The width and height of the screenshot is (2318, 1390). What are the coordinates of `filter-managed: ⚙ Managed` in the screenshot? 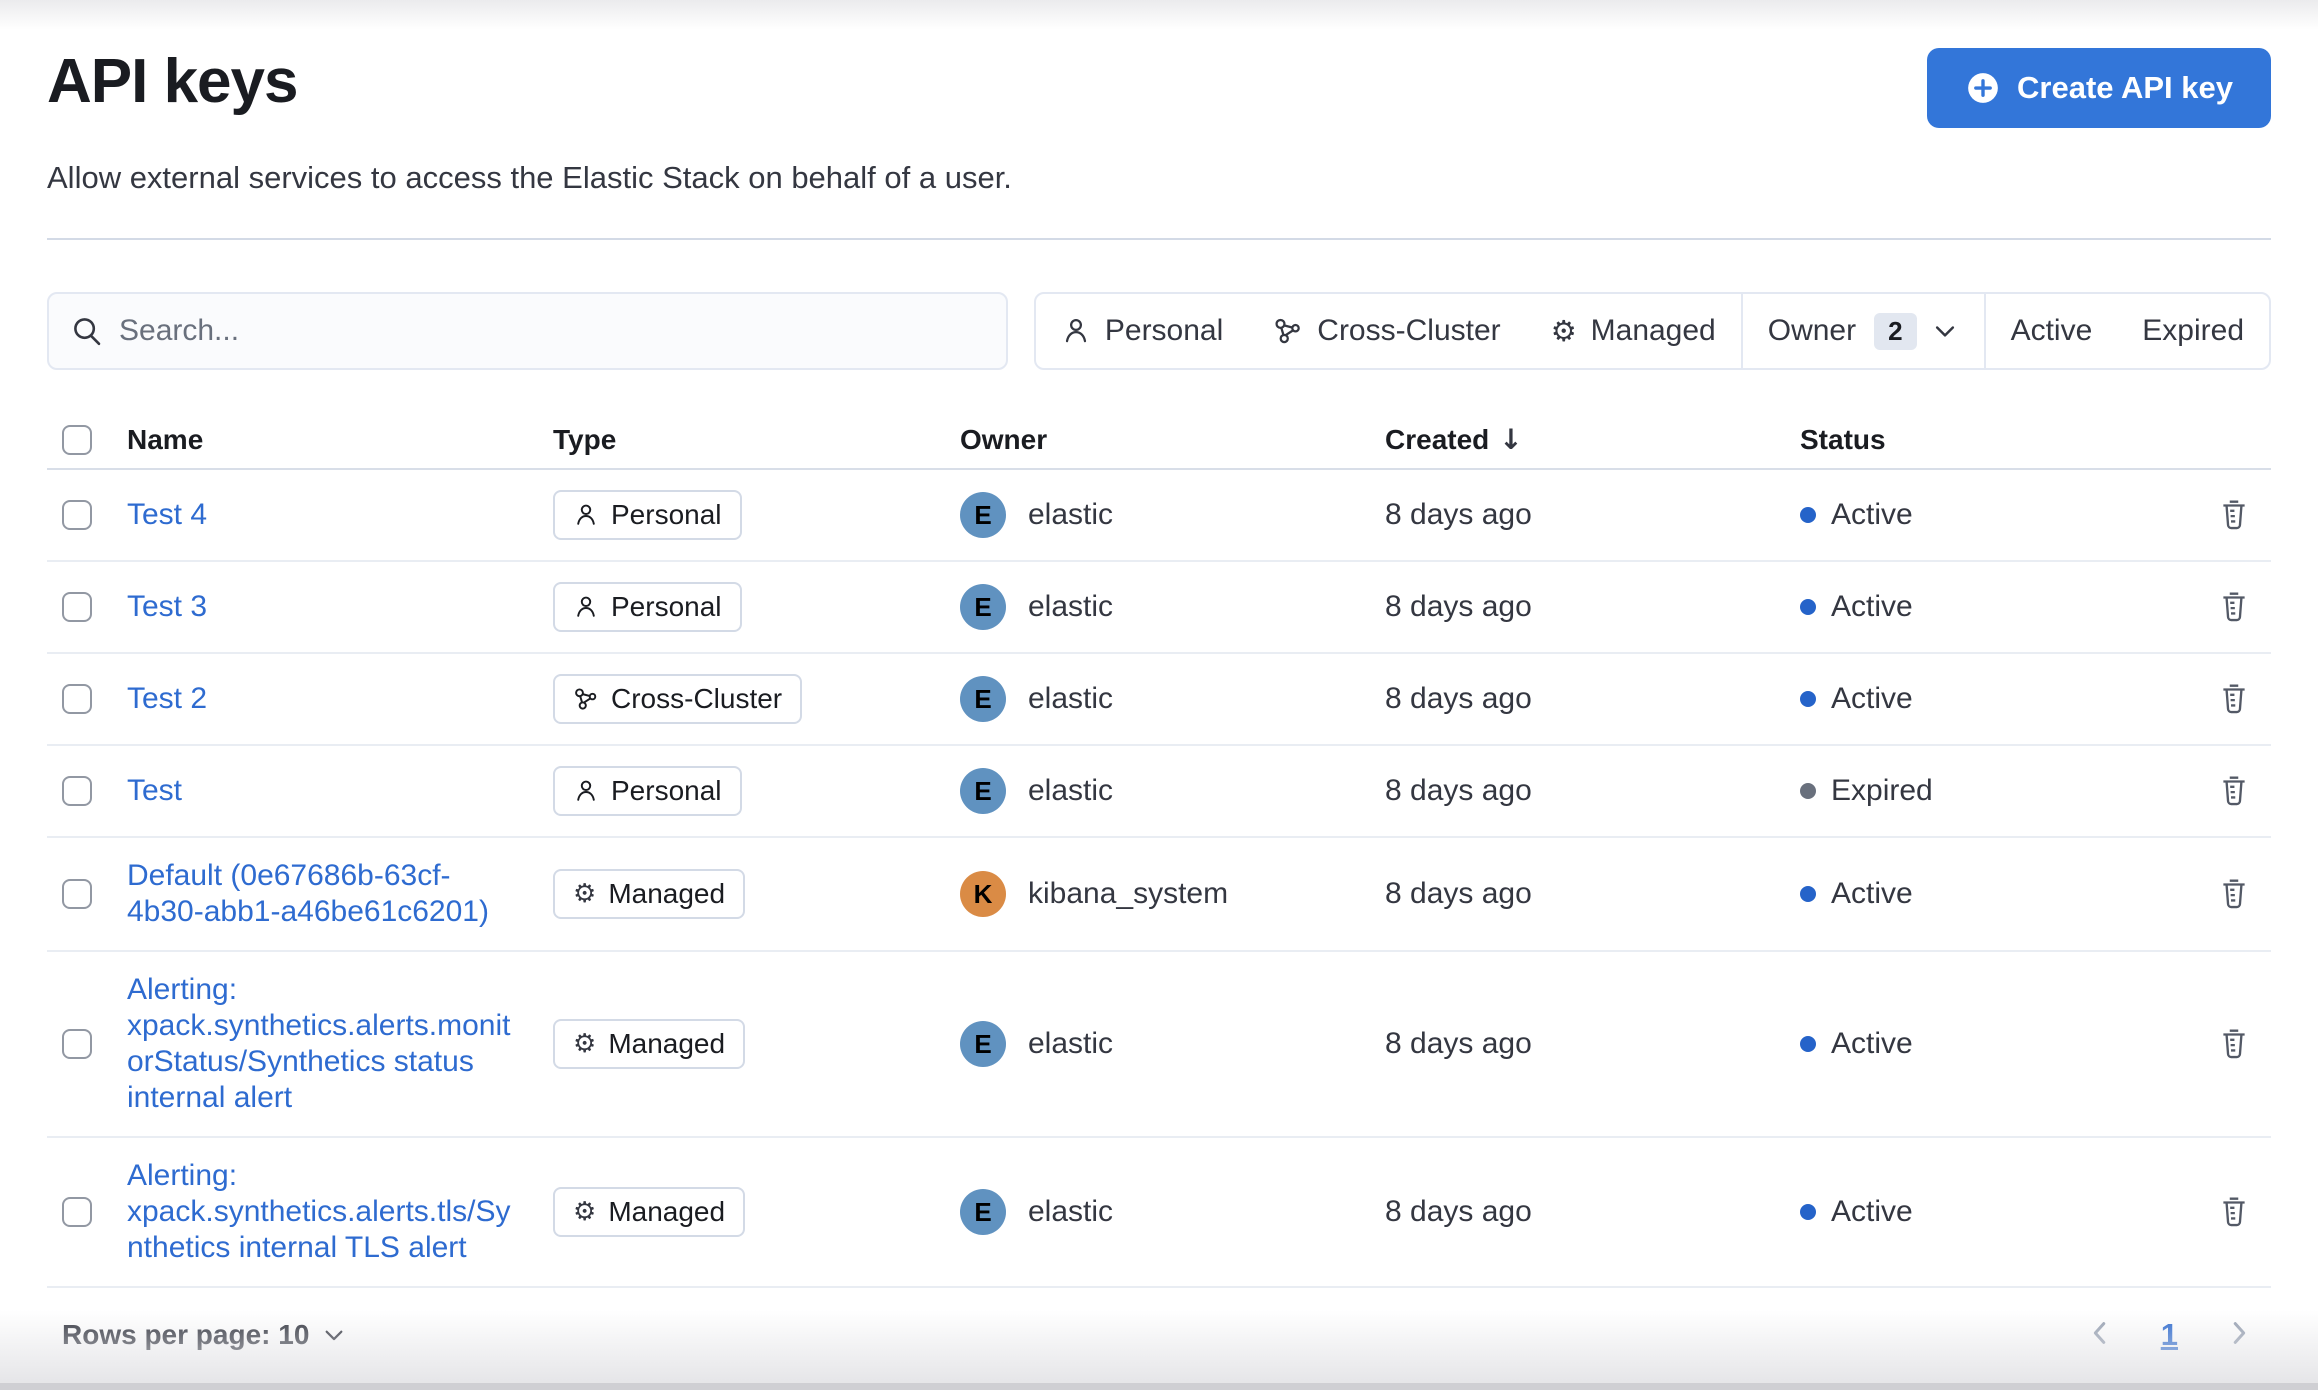 It's located at (1633, 331).